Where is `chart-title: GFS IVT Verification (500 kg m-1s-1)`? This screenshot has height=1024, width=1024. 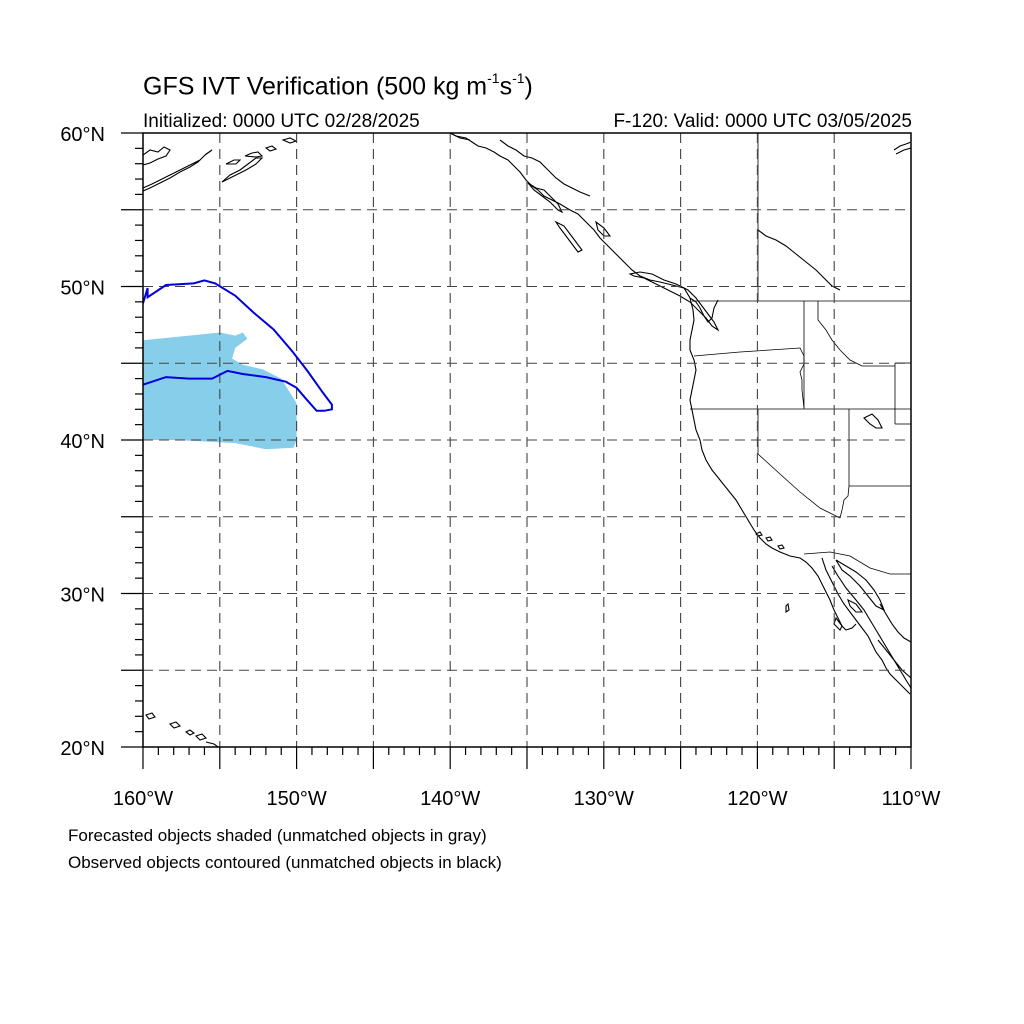 chart-title: GFS IVT Verification (500 kg m-1s-1) is located at coordinates (338, 85).